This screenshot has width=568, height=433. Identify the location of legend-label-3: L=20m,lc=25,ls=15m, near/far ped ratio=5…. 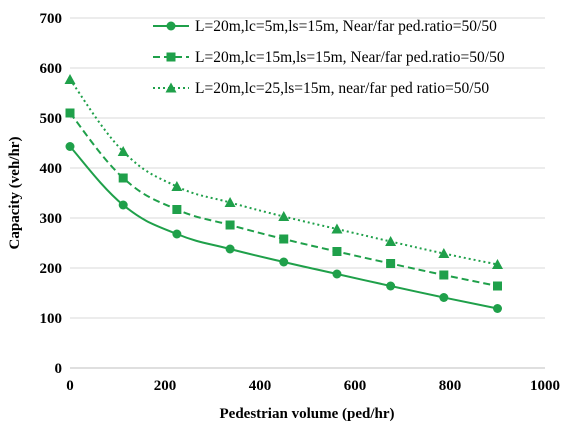
(342, 88).